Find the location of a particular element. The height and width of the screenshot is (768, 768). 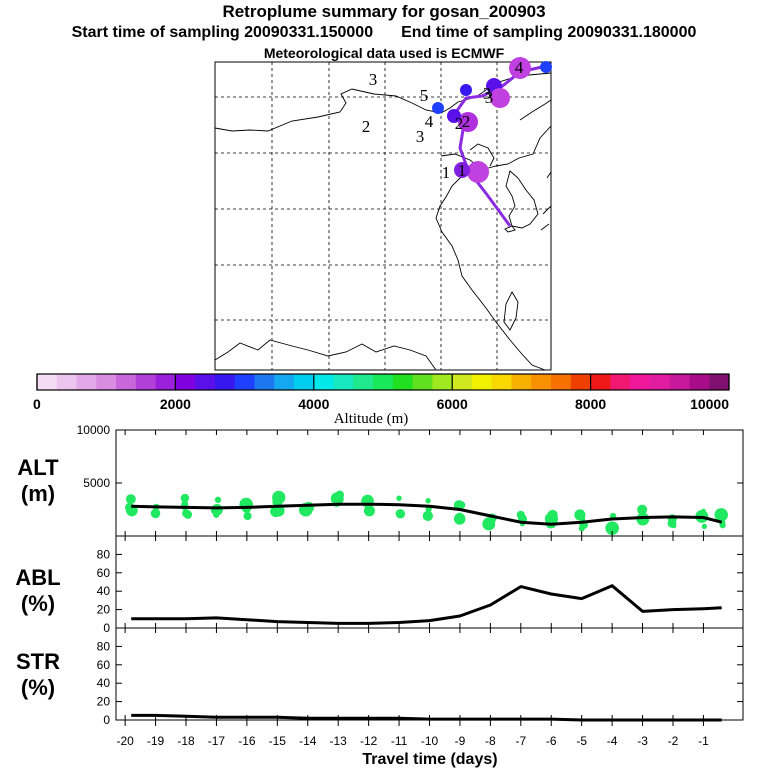

colorbar-tick-label: 2000 is located at coordinates (175, 404).